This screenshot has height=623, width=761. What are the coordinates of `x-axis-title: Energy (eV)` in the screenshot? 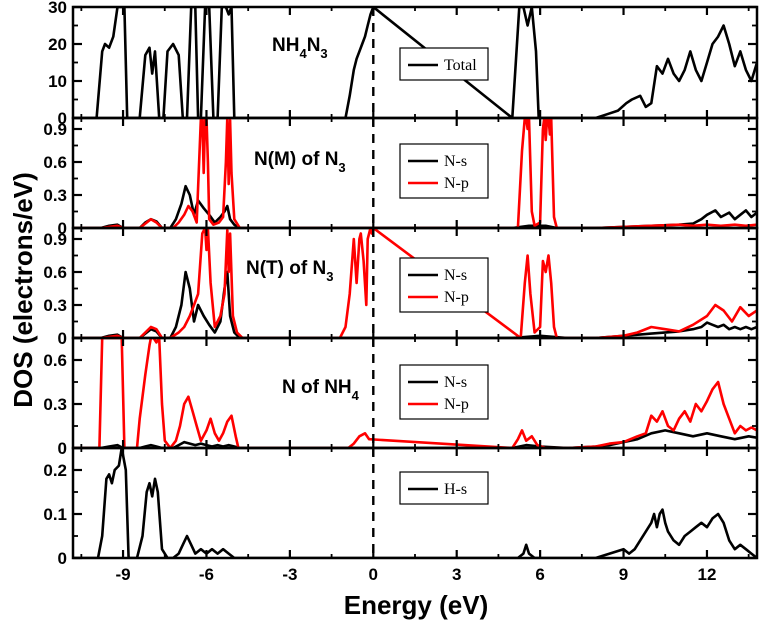 It's located at (416, 605).